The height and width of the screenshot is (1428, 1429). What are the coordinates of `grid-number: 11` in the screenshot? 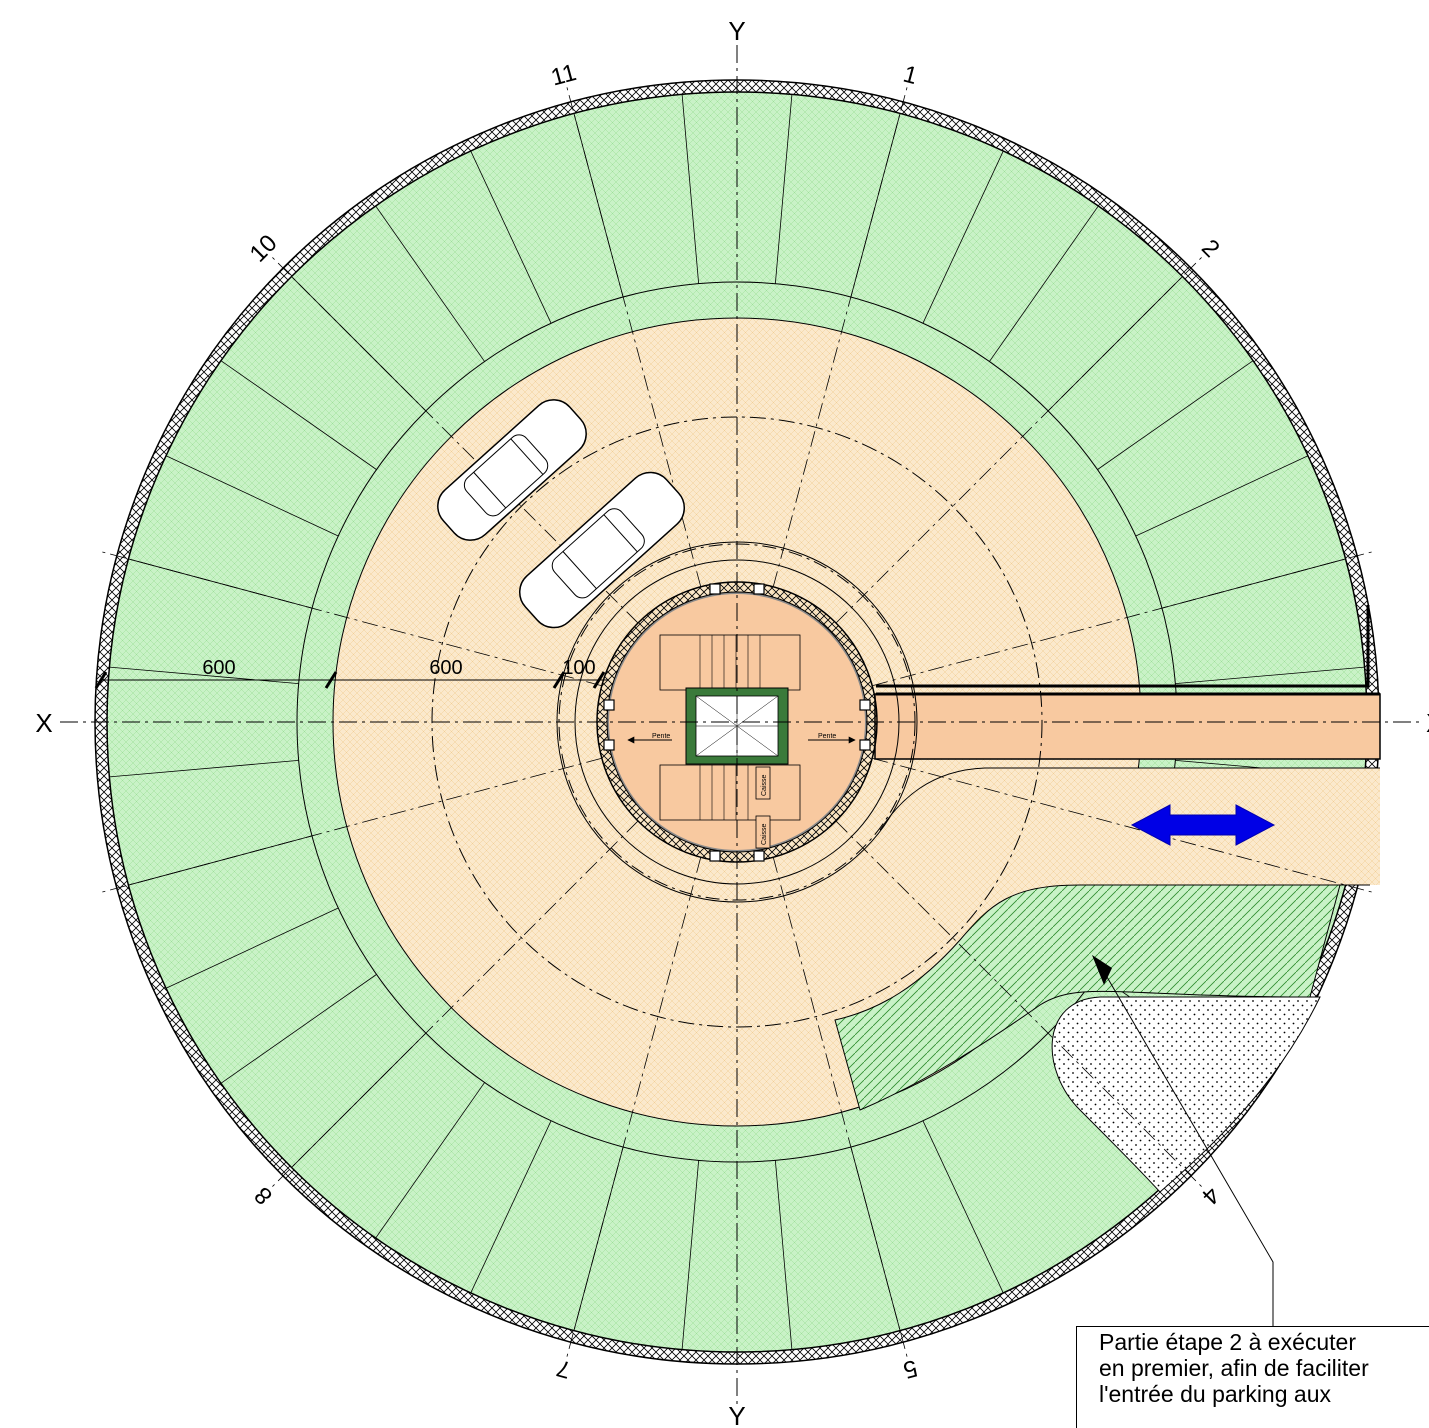 It's located at (563, 75).